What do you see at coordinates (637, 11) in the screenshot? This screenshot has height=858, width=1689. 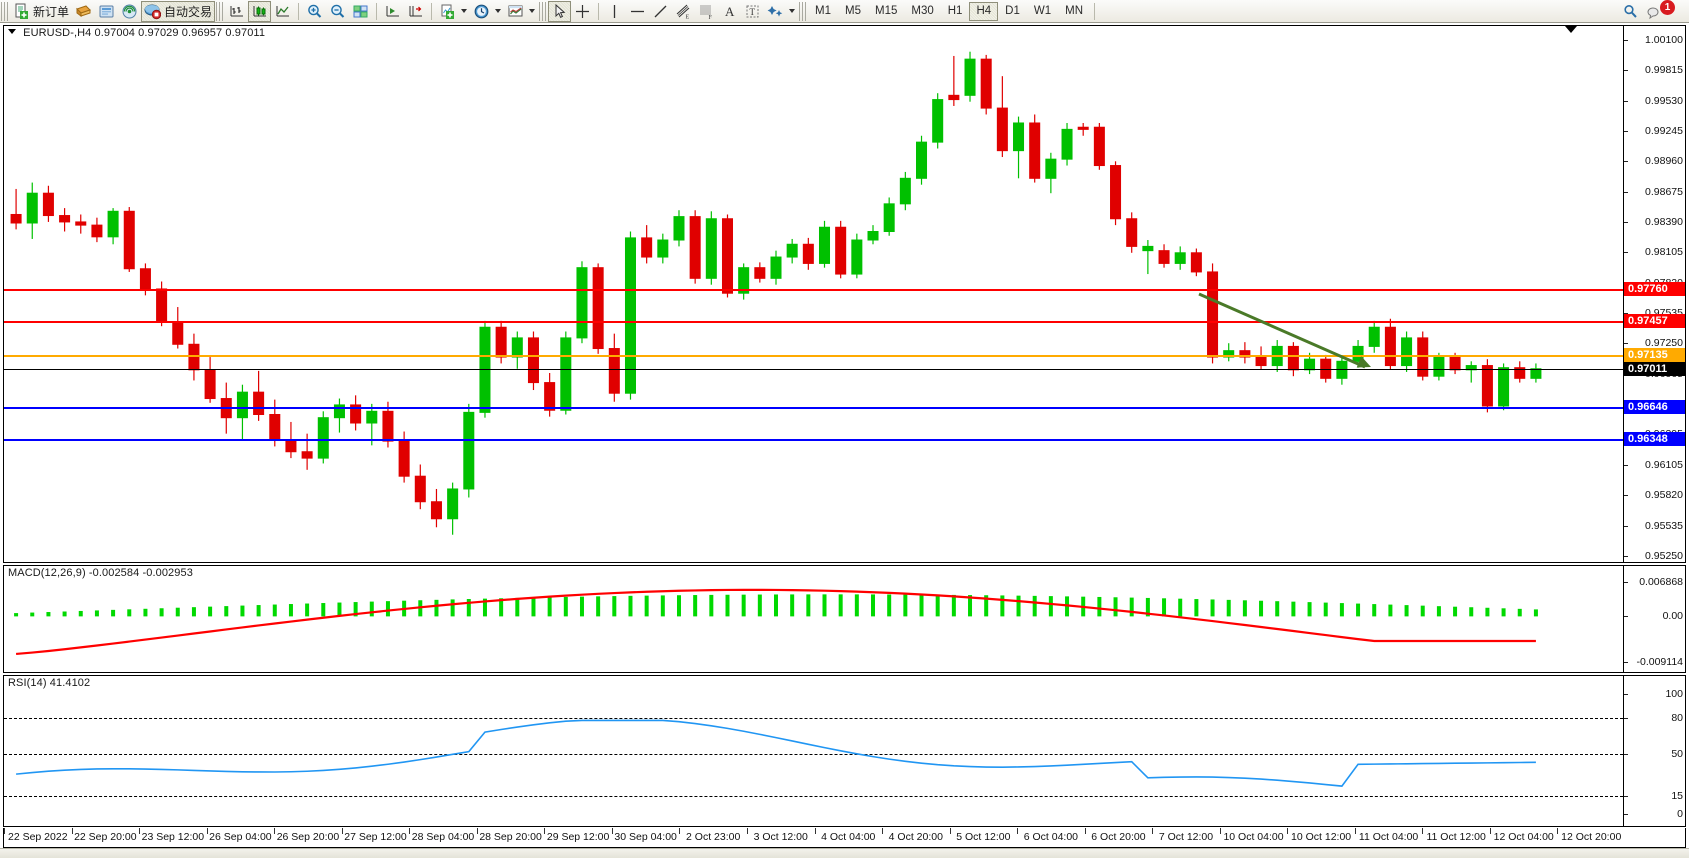 I see `horizontal-line-button` at bounding box center [637, 11].